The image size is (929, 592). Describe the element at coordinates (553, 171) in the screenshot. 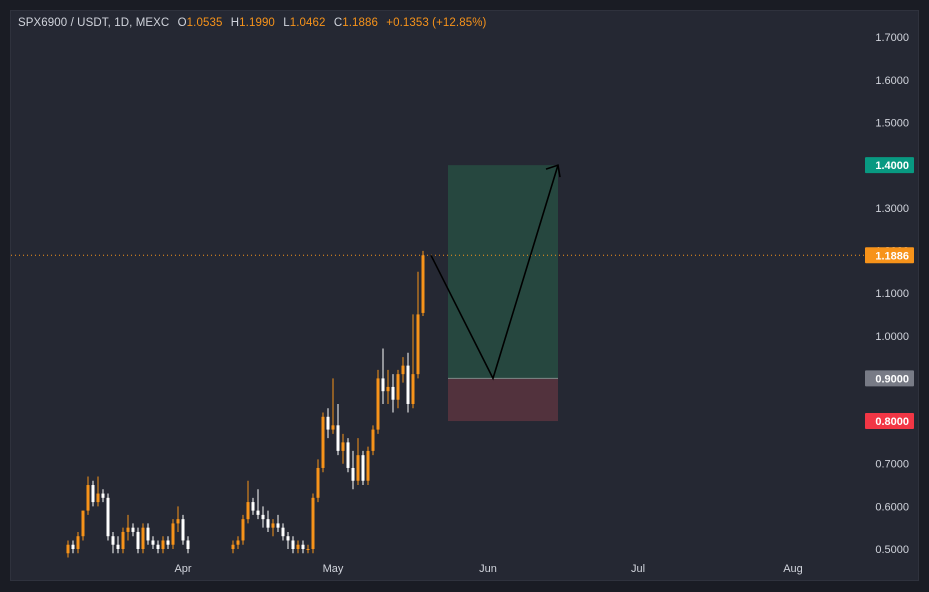

I see `forecast-arrowhead` at that location.